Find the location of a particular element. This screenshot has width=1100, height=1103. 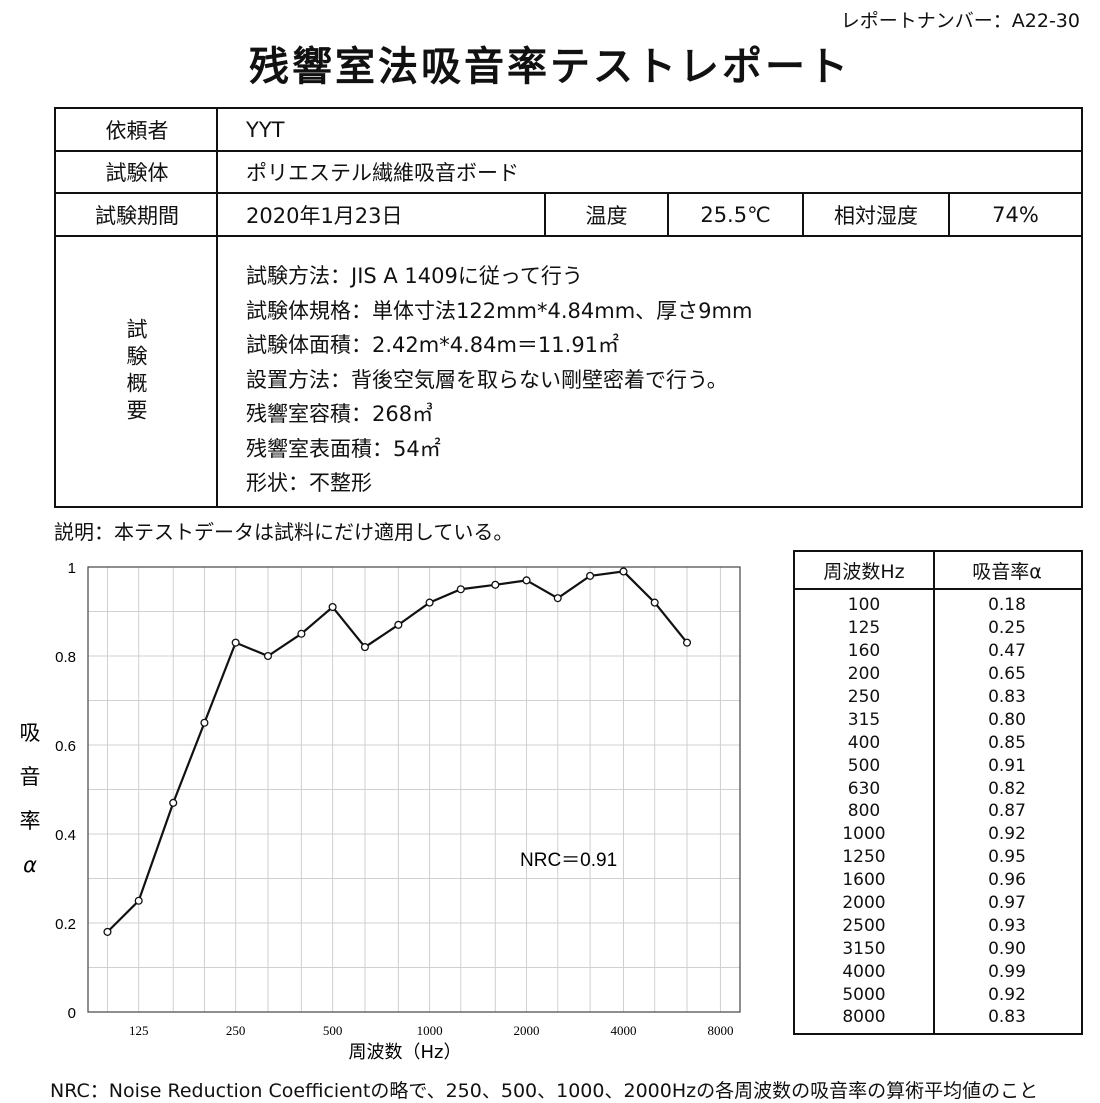

y-tick-label: 0.2 is located at coordinates (65, 924).